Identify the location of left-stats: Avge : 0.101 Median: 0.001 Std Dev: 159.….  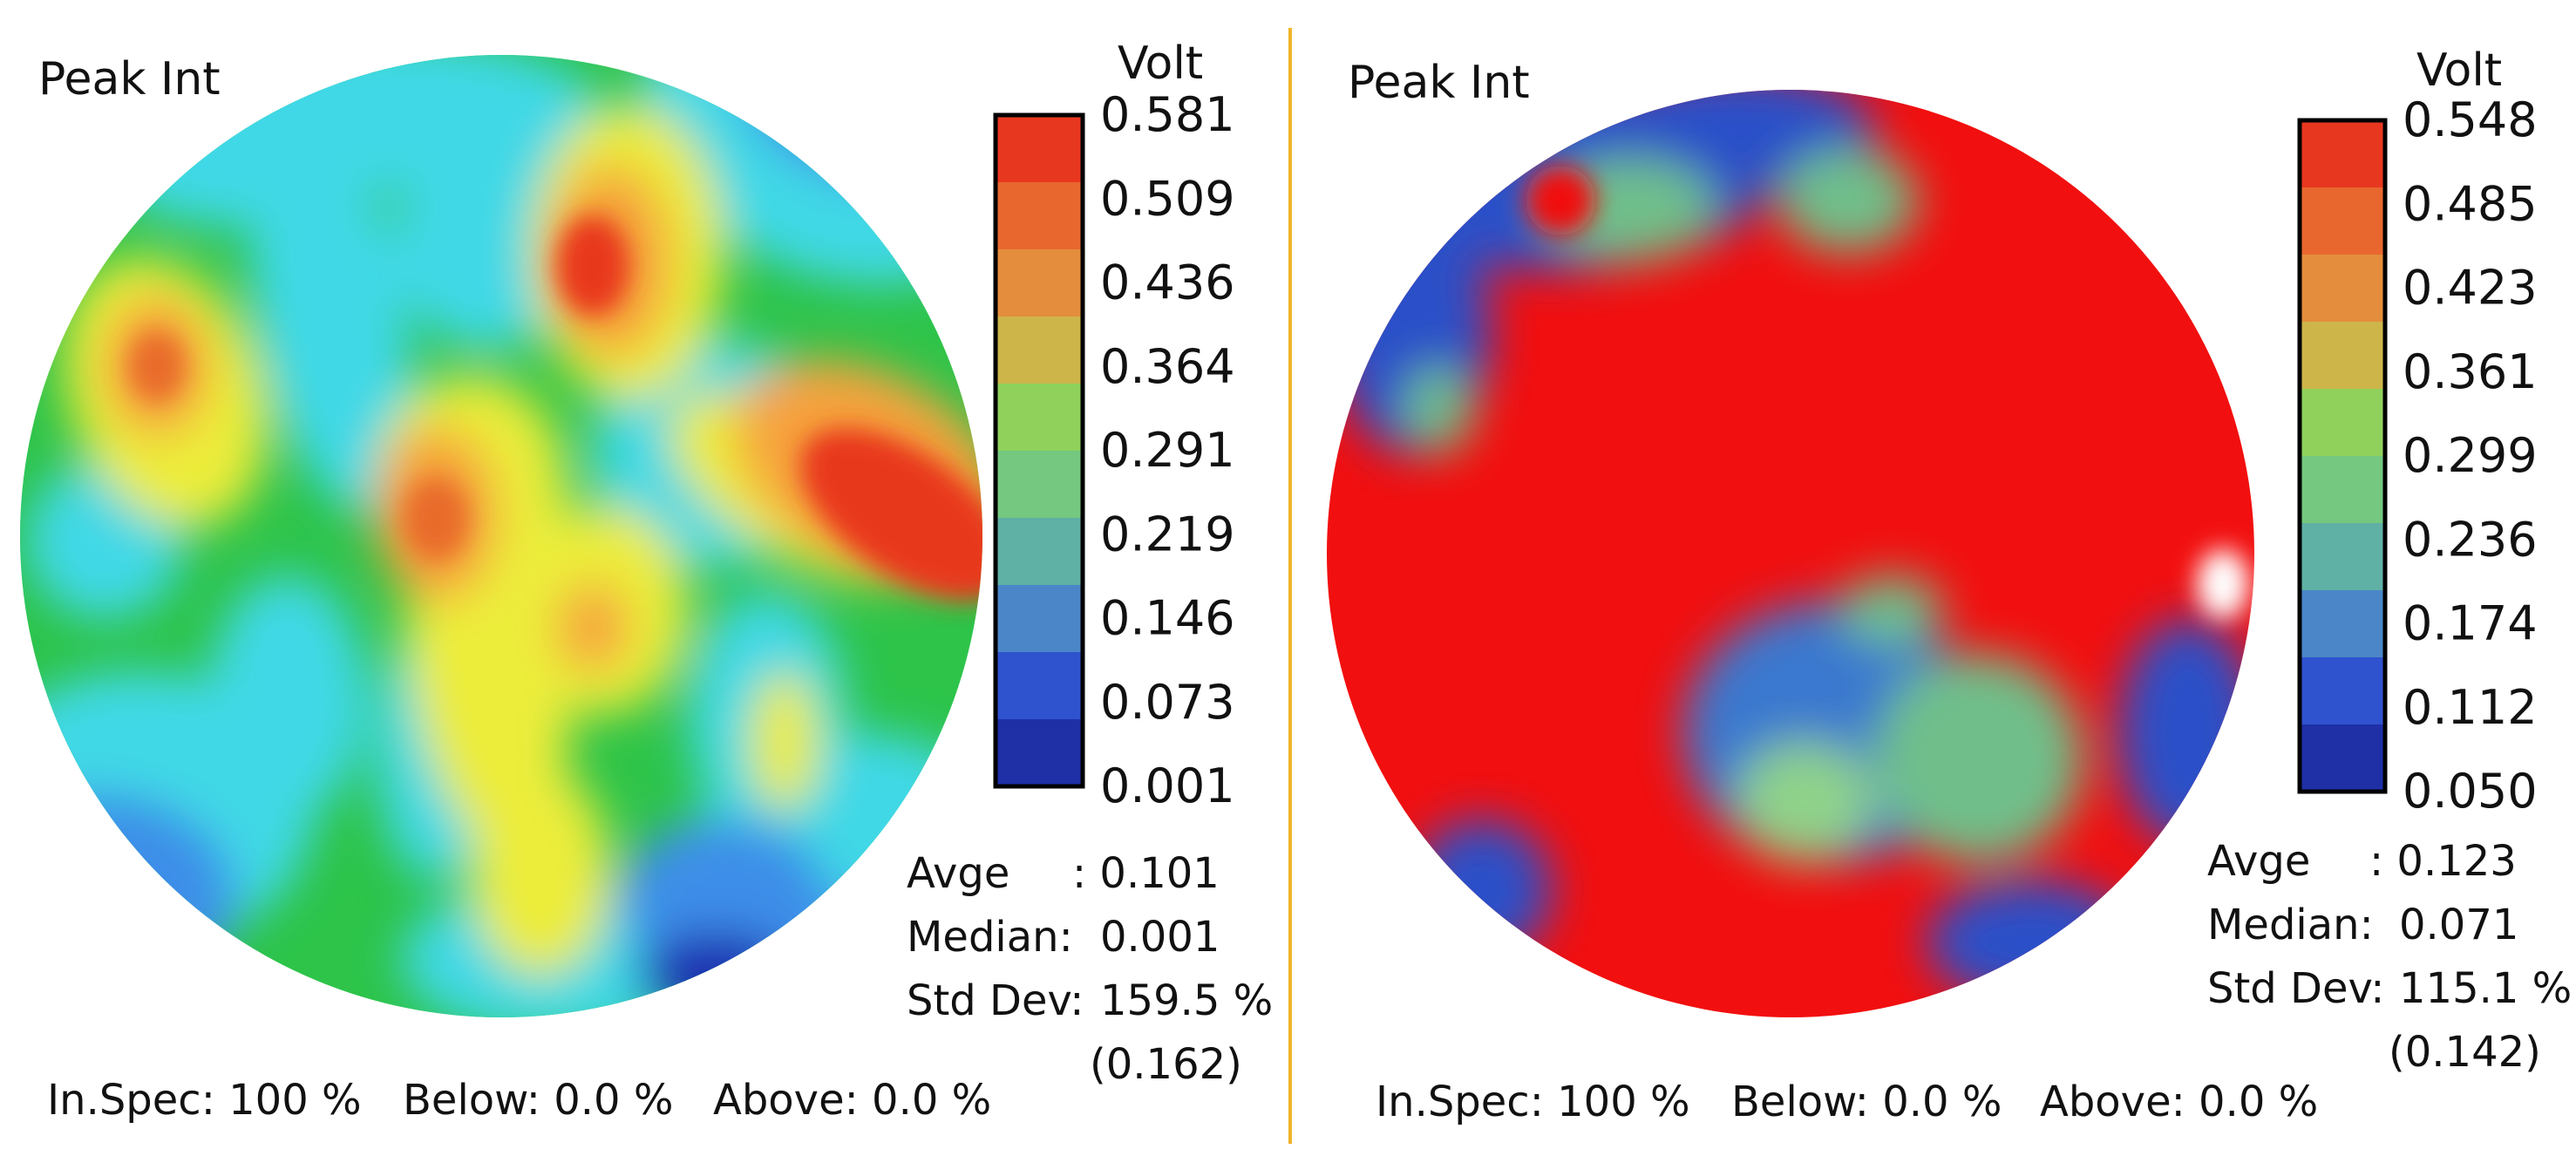
(1090, 969).